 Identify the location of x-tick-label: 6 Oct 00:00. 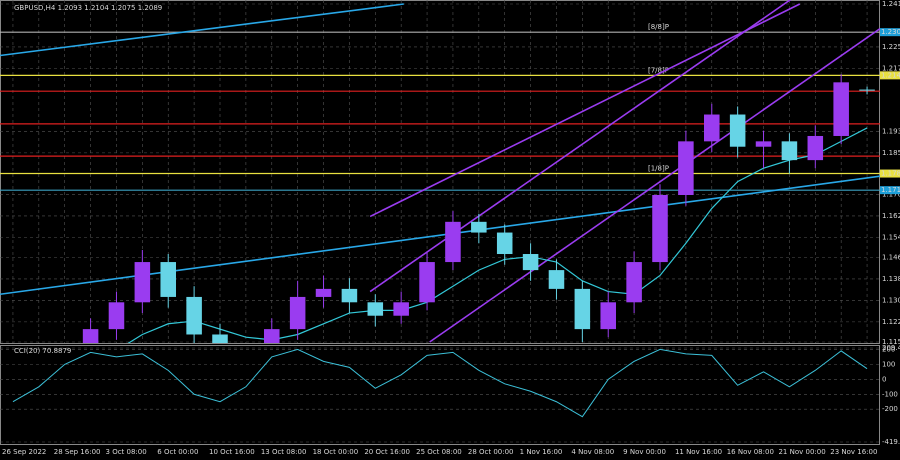
(177, 452).